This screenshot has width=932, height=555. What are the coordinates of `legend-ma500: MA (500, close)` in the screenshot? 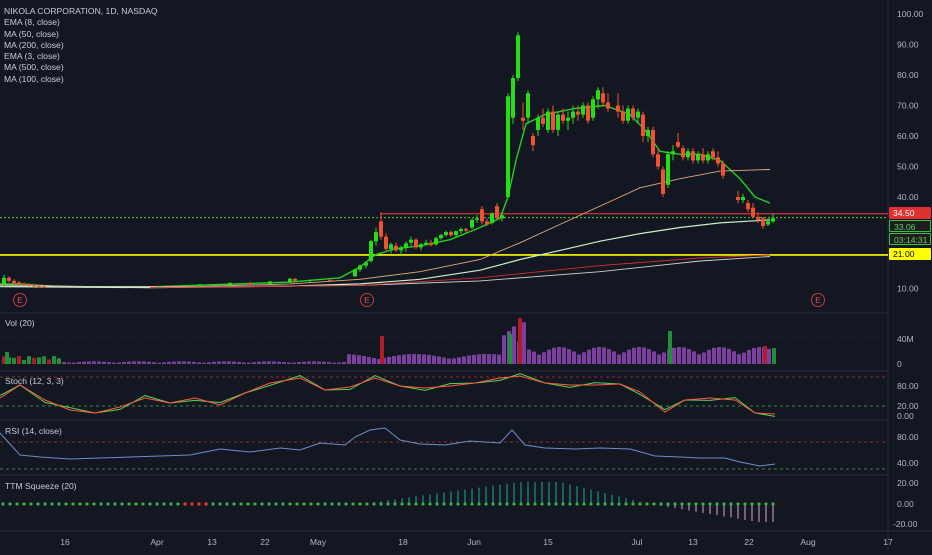 It's located at (34, 67).